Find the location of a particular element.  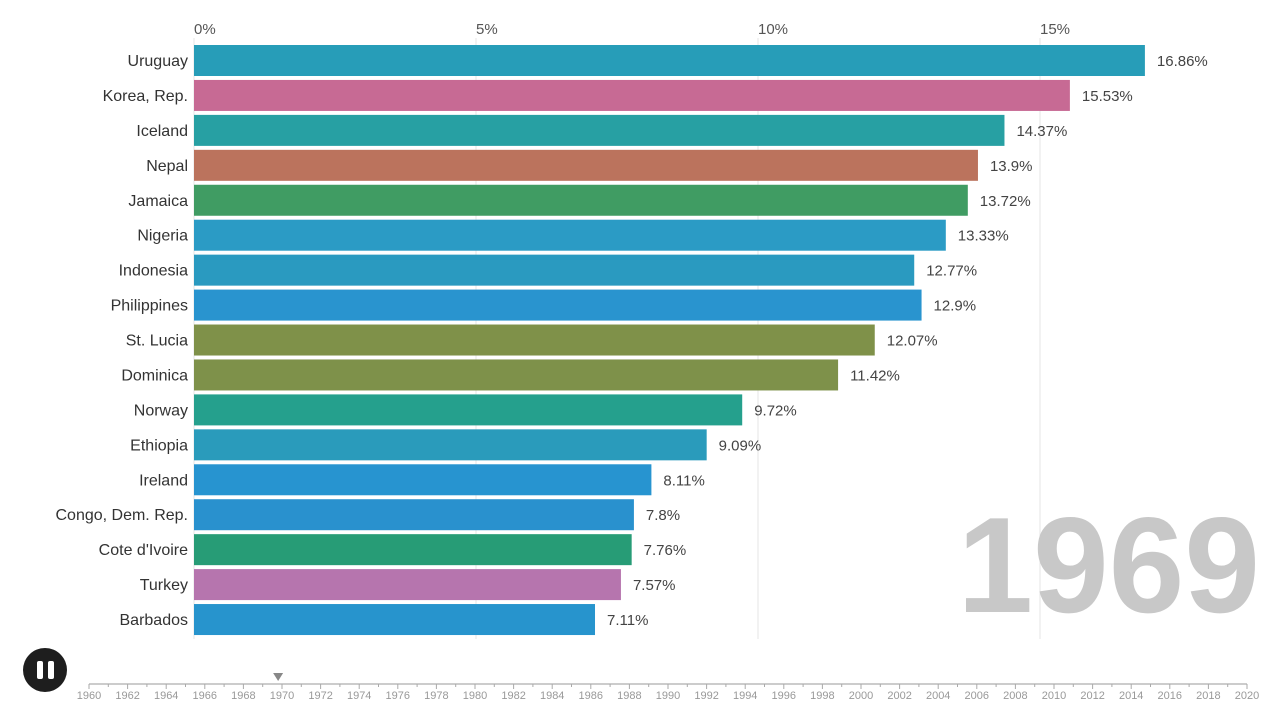

pause-icon is located at coordinates (39, 670).